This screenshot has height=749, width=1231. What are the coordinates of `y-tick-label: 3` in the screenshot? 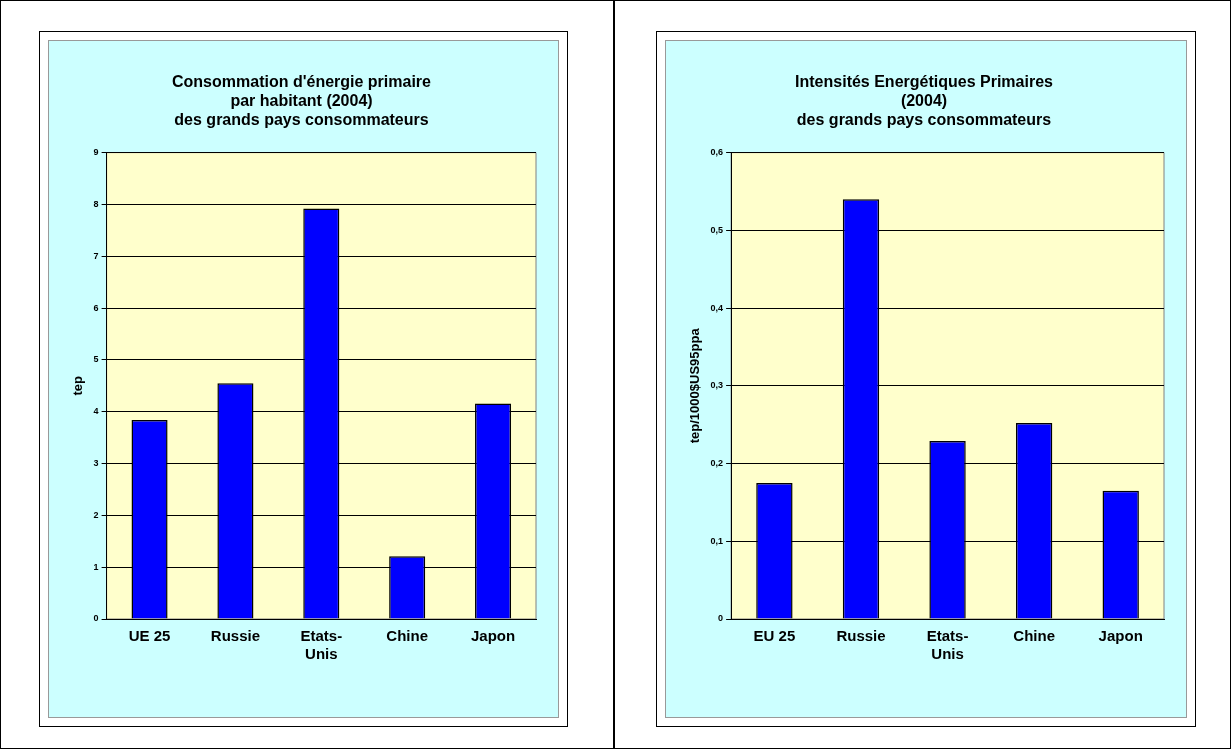 It's located at (96, 463).